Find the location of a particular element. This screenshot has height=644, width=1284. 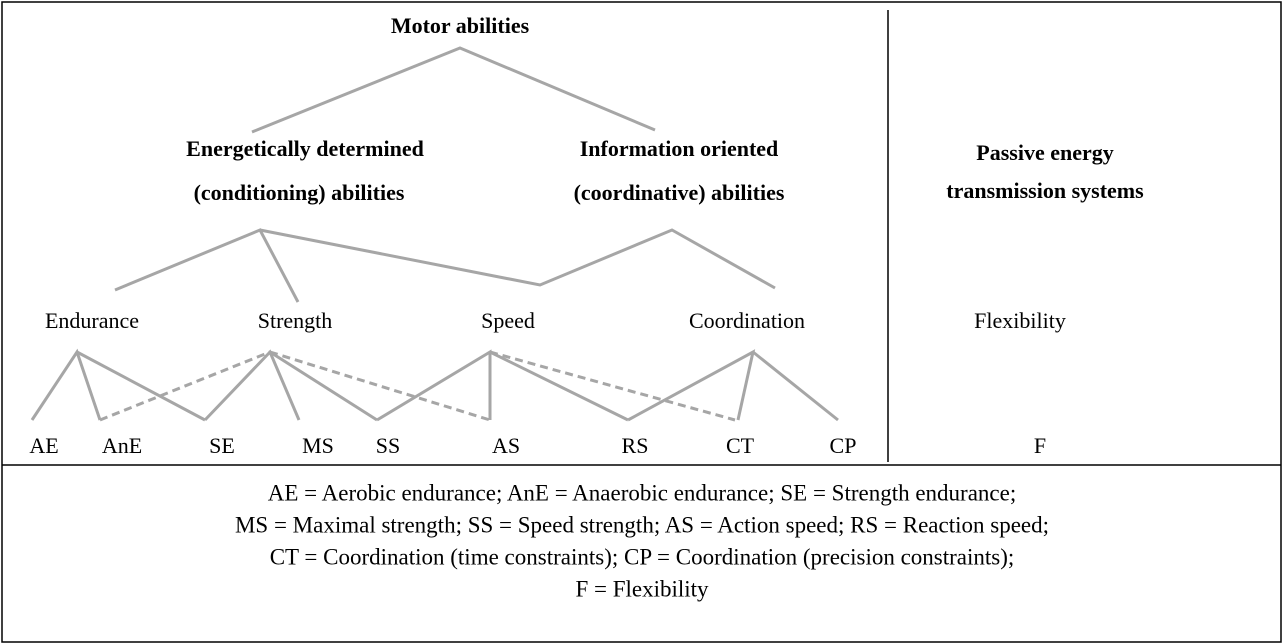

ability: Speed is located at coordinates (508, 320).